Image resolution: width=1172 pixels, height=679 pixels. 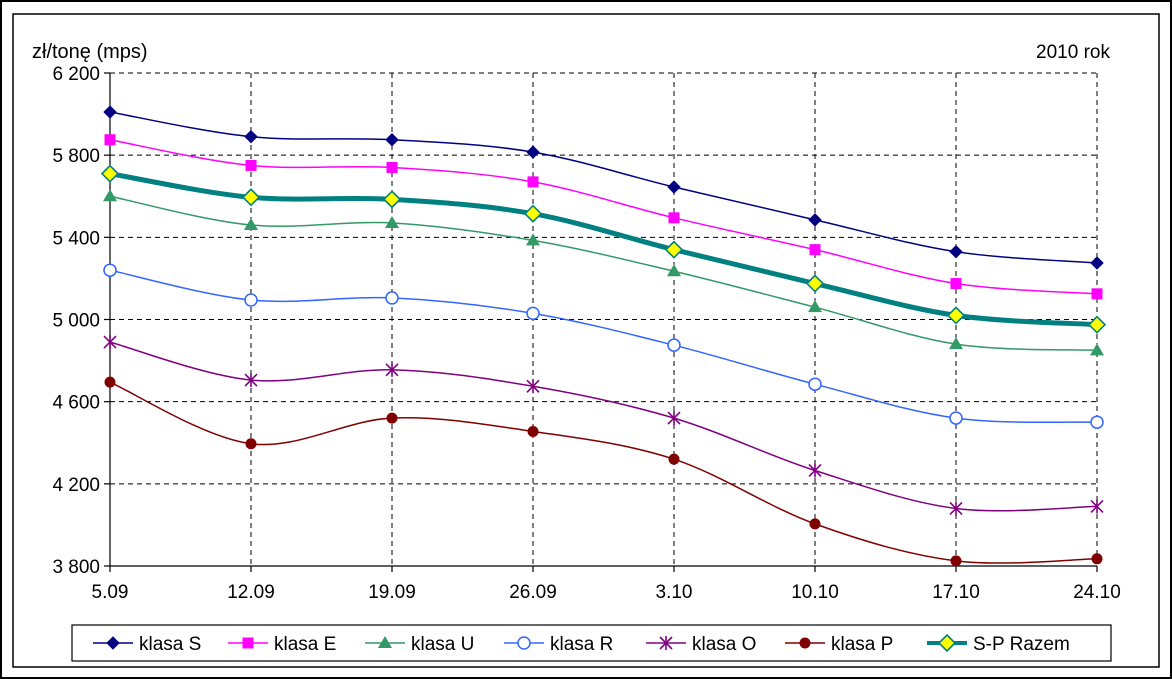 I want to click on x-tick-label: 19.09, so click(x=392, y=592).